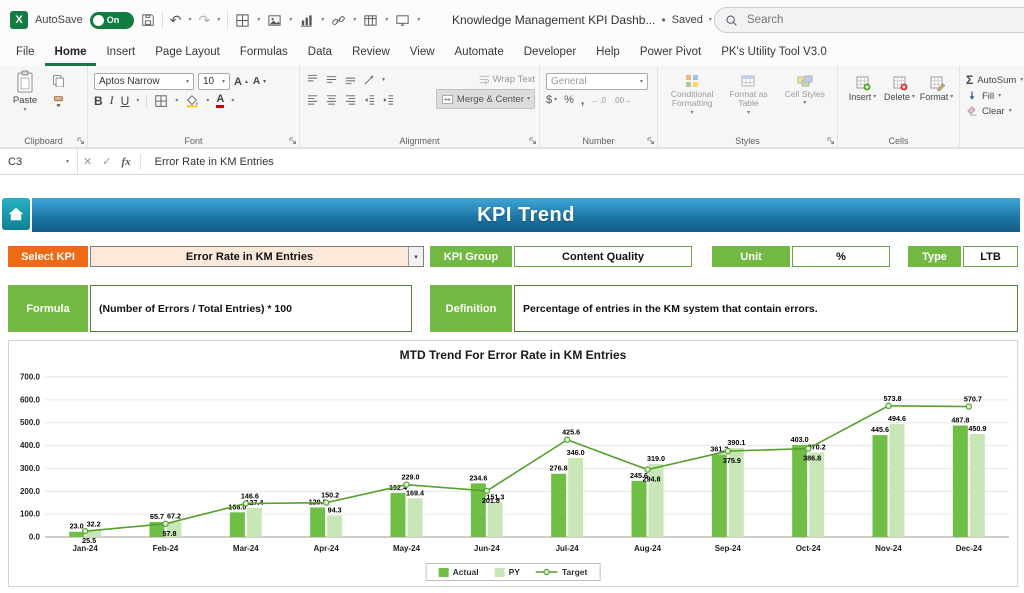 Image resolution: width=1024 pixels, height=593 pixels. I want to click on svg-text: Feb-24, so click(166, 548).